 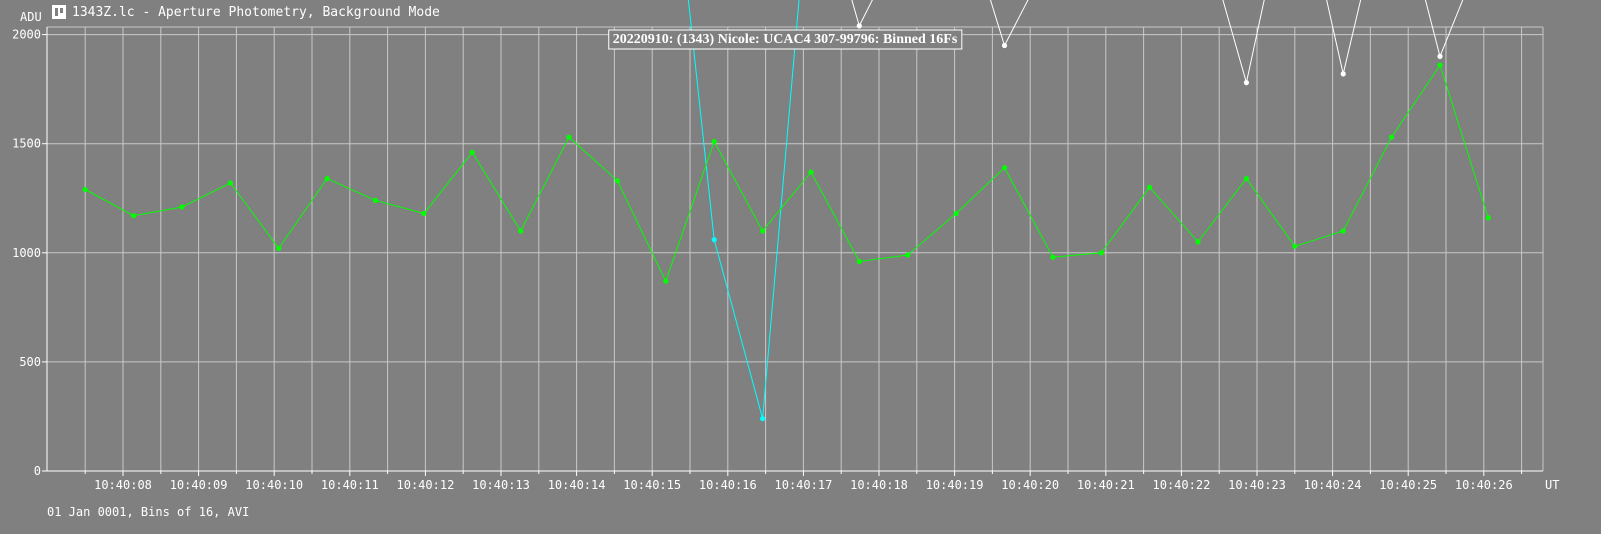 What do you see at coordinates (350, 485) in the screenshot?
I see `x-tick-label: 10:40:11` at bounding box center [350, 485].